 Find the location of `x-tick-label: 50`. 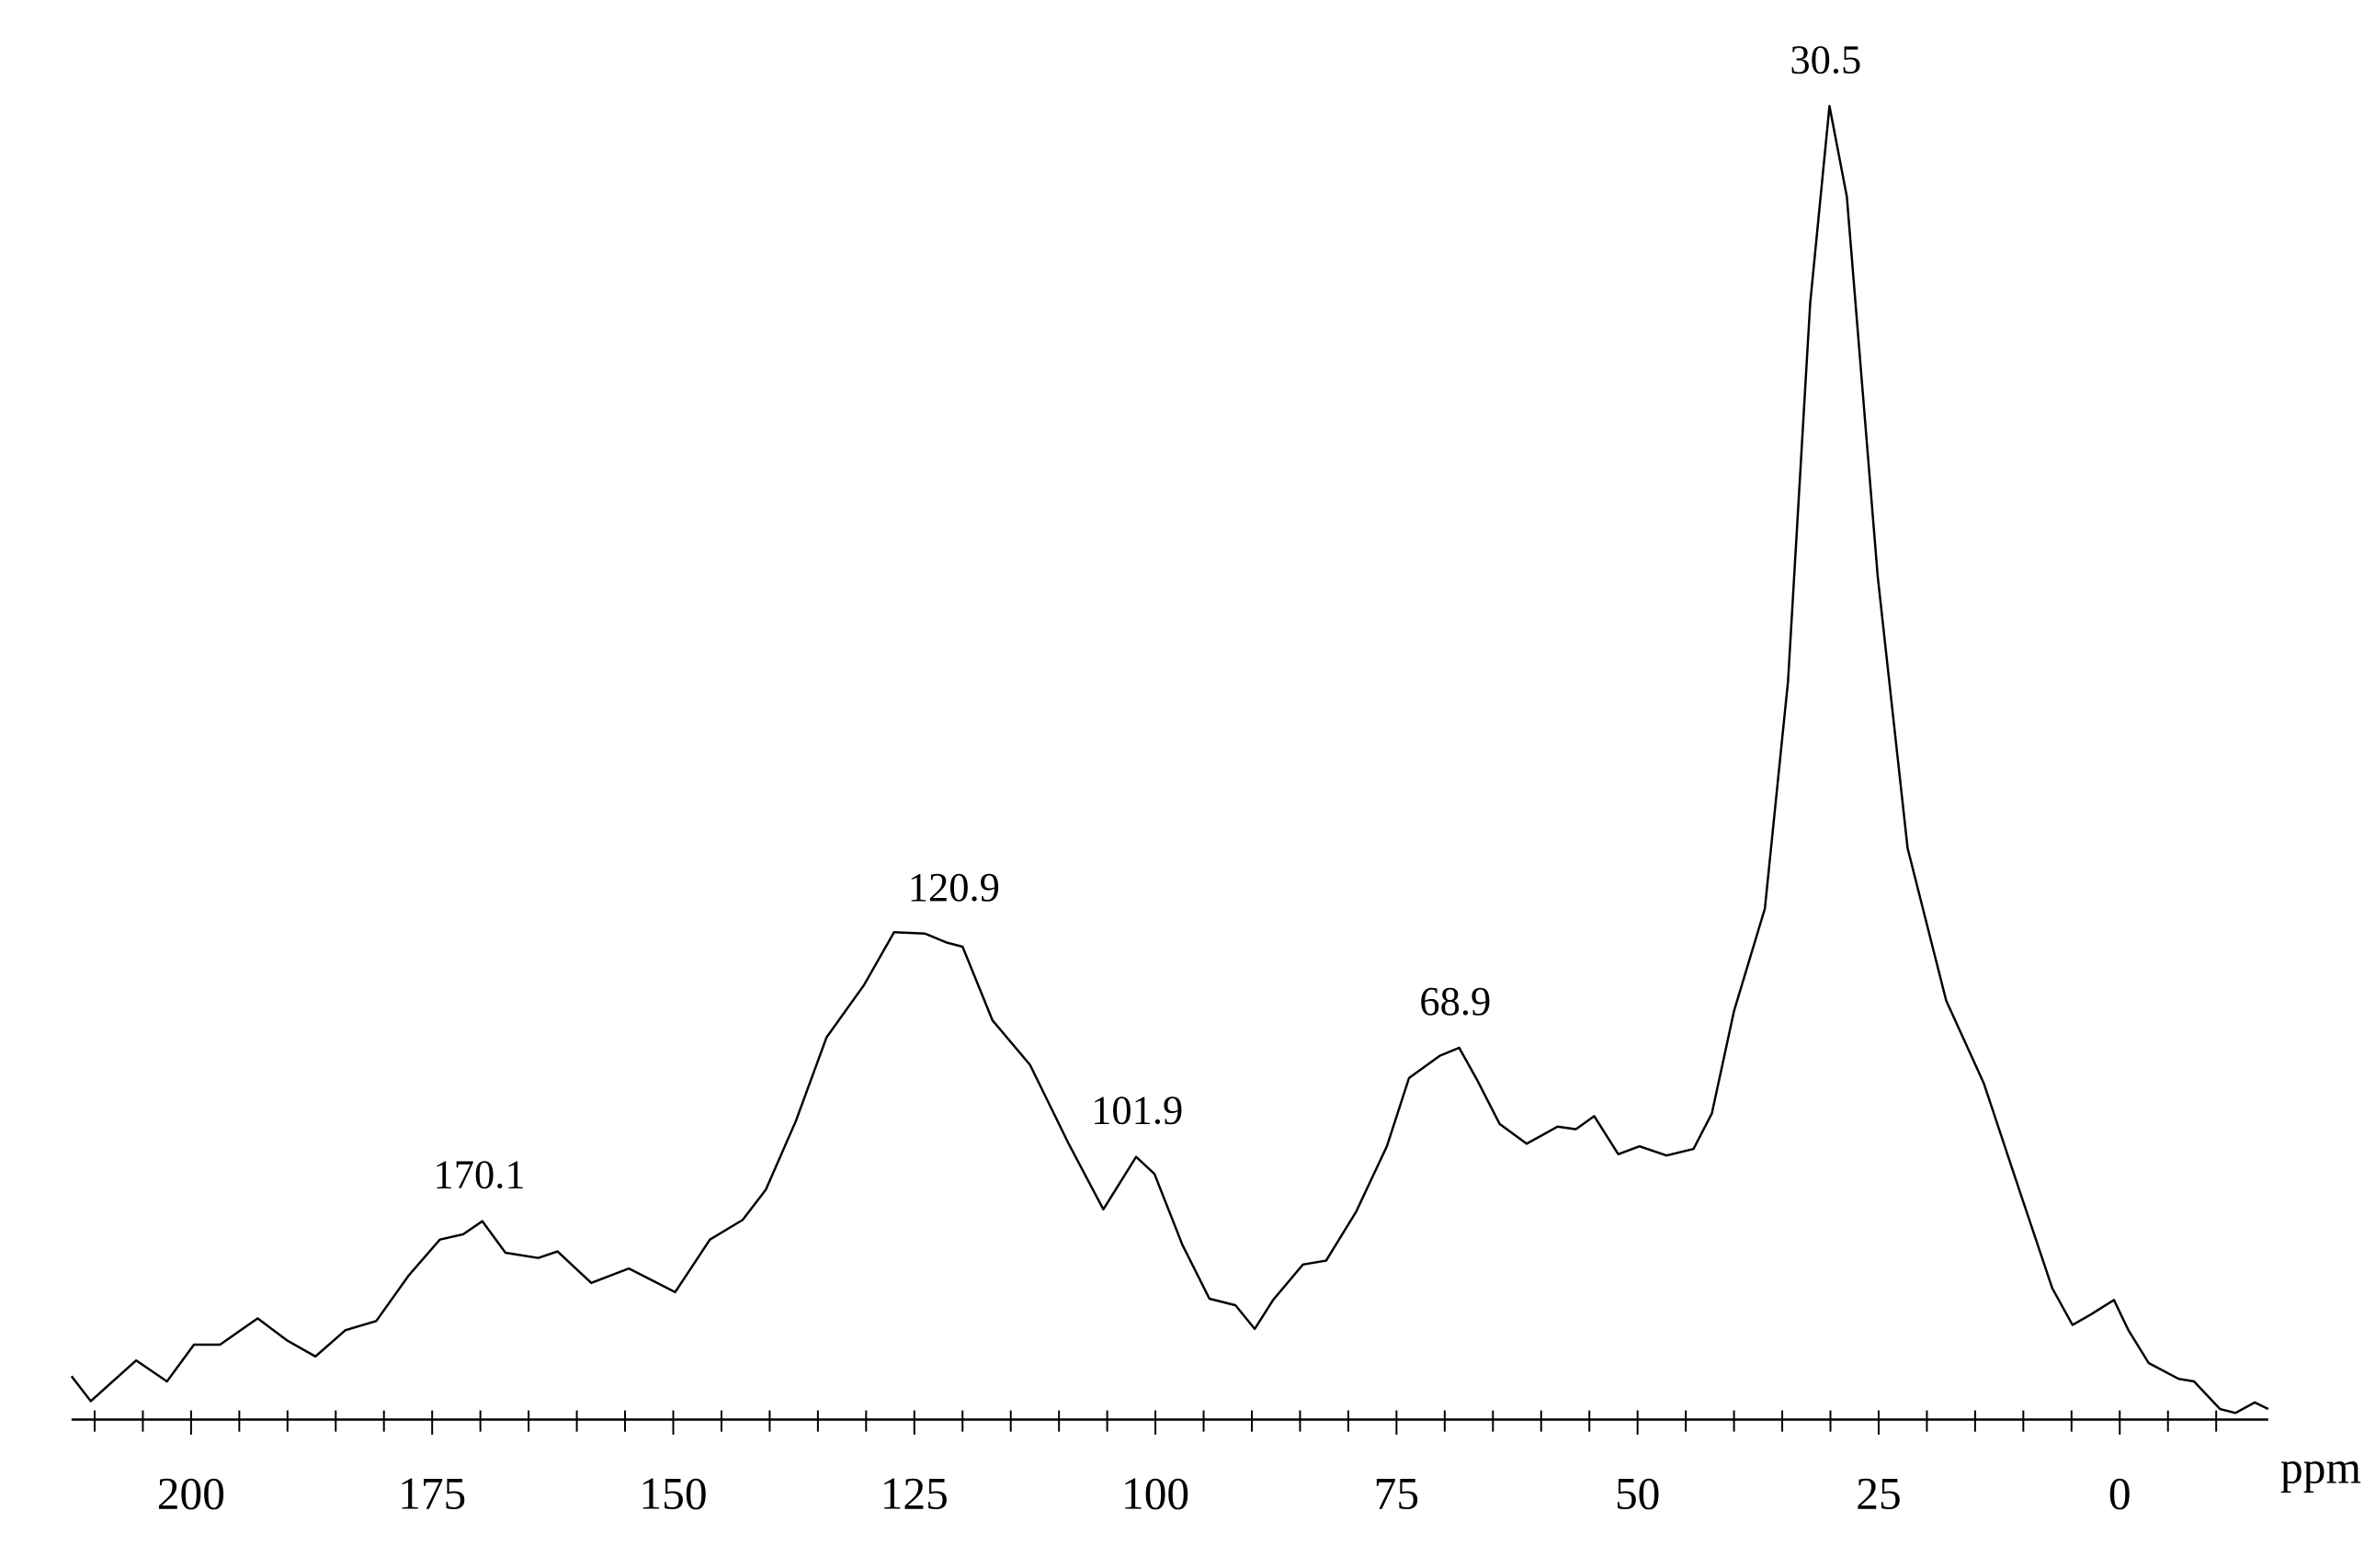

x-tick-label: 50 is located at coordinates (1637, 1494).